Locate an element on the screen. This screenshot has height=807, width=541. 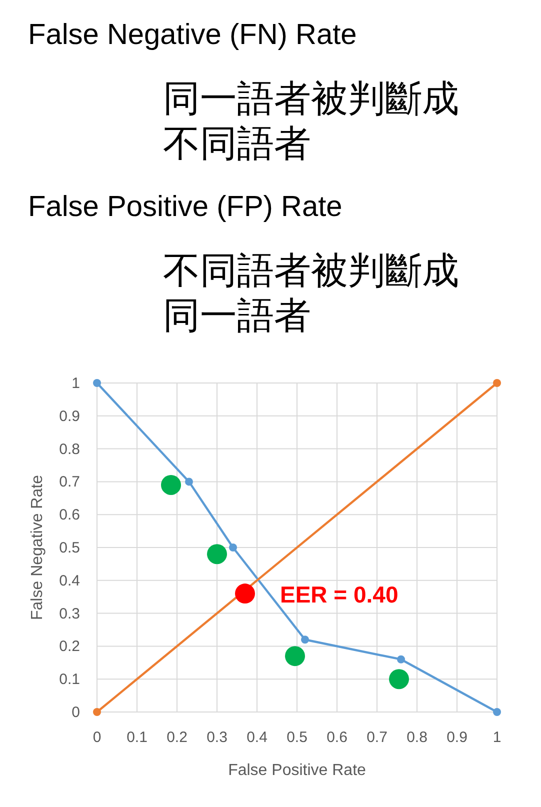
x-tick-label: 0.9 is located at coordinates (457, 737).